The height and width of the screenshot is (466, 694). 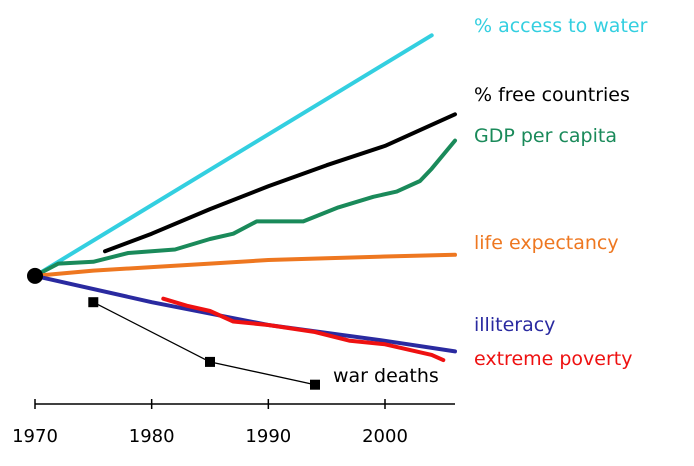 I want to click on marker-layer, so click(x=173, y=328).